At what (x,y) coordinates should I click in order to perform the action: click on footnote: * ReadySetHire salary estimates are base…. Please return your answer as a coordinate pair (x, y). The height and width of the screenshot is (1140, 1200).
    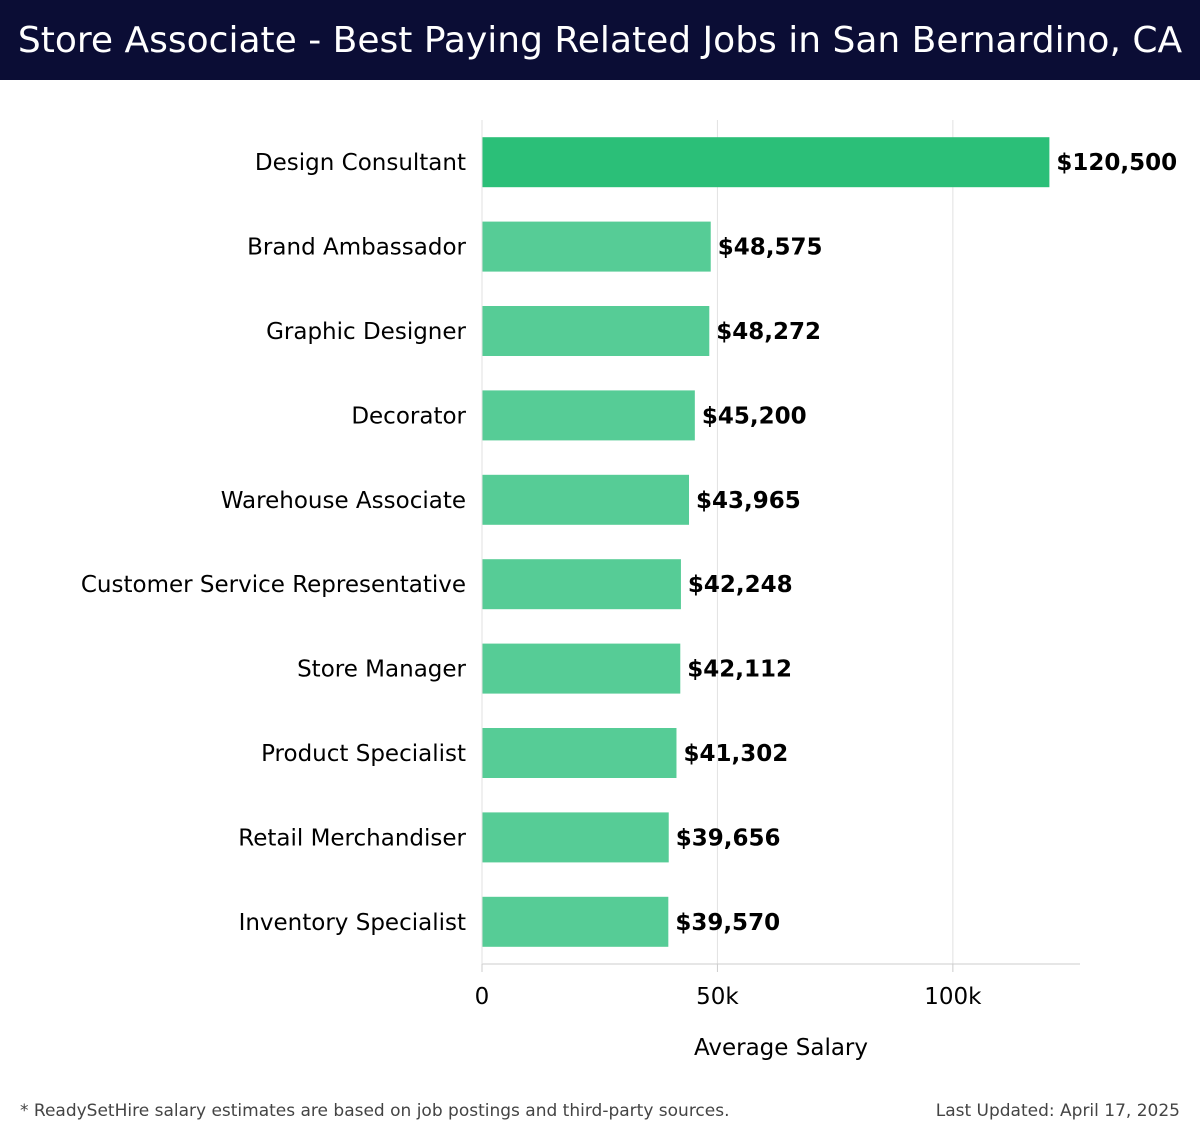
    Looking at the image, I should click on (375, 1111).